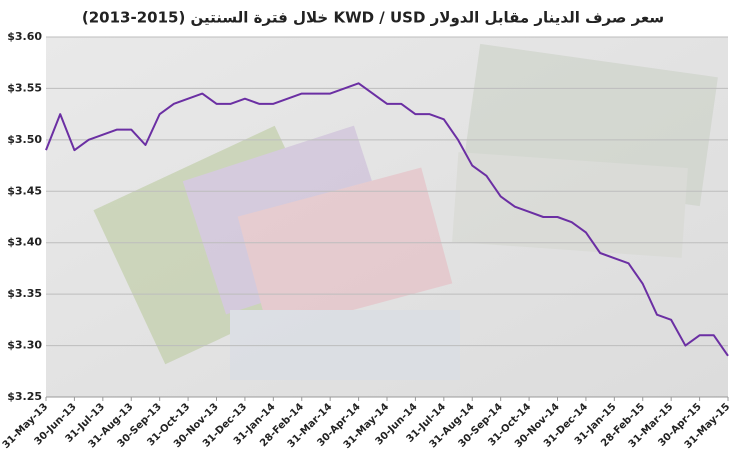 Image resolution: width=746 pixels, height=450 pixels. Describe the element at coordinates (24, 293) in the screenshot. I see `y-tick-label: $3.35` at that location.